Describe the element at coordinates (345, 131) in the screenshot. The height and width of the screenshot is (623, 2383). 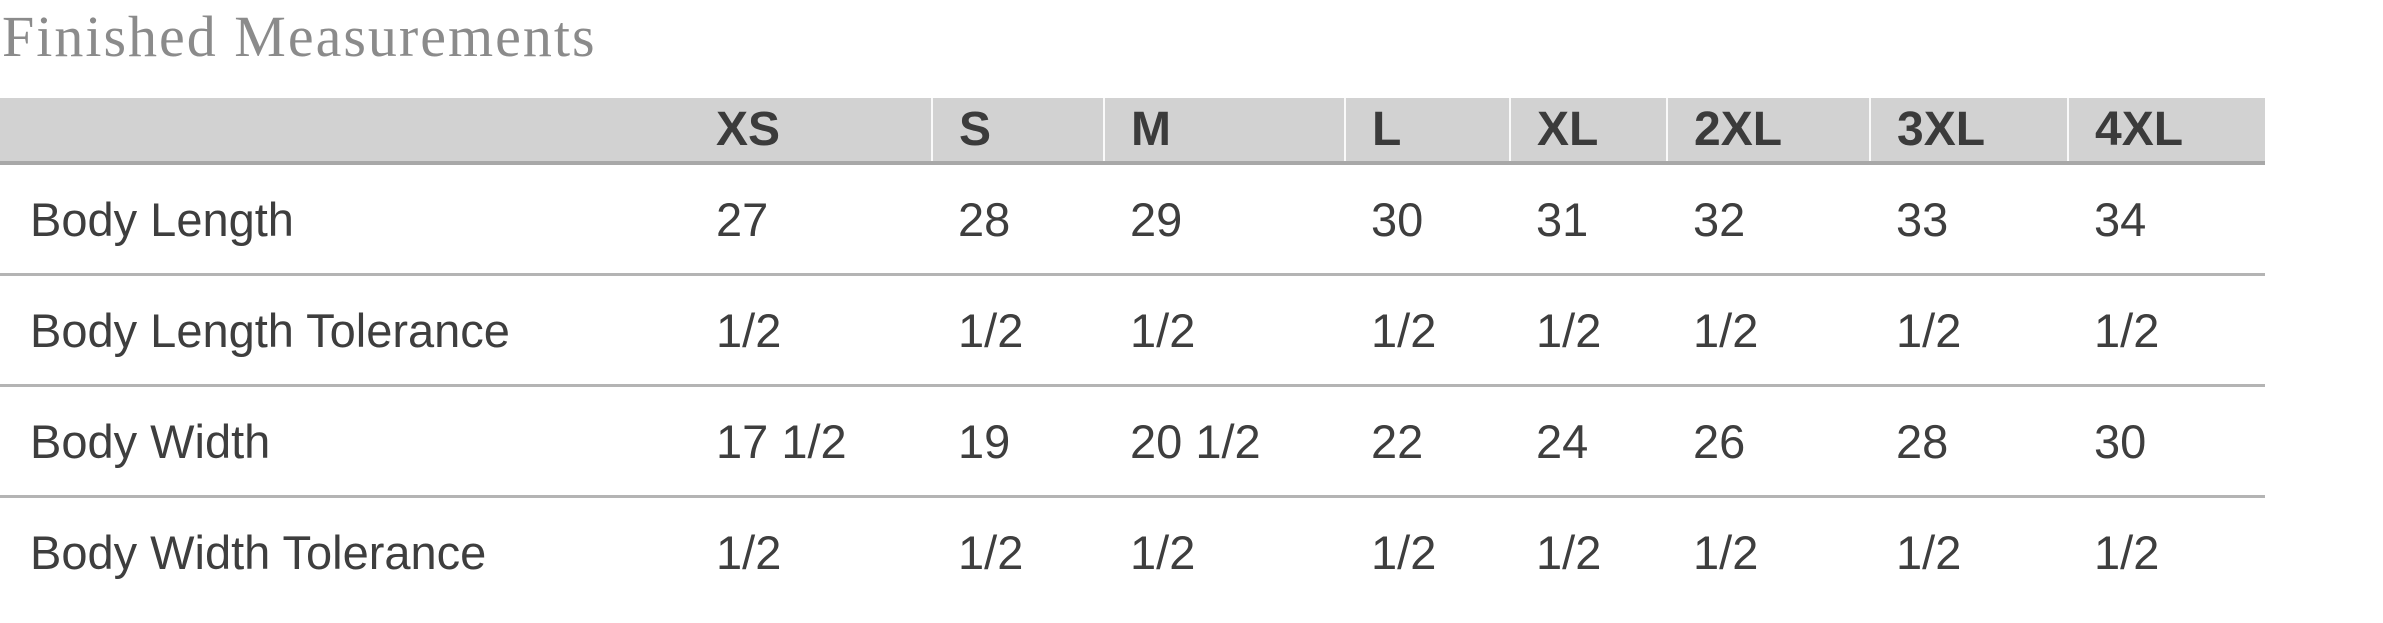
I see `column-header-blank` at that location.